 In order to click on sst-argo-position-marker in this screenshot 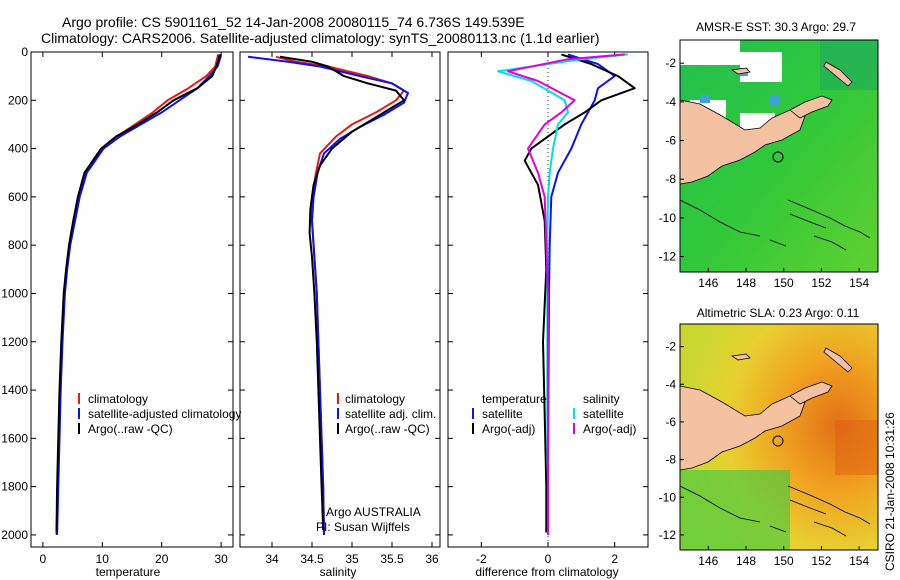, I will do `click(778, 157)`.